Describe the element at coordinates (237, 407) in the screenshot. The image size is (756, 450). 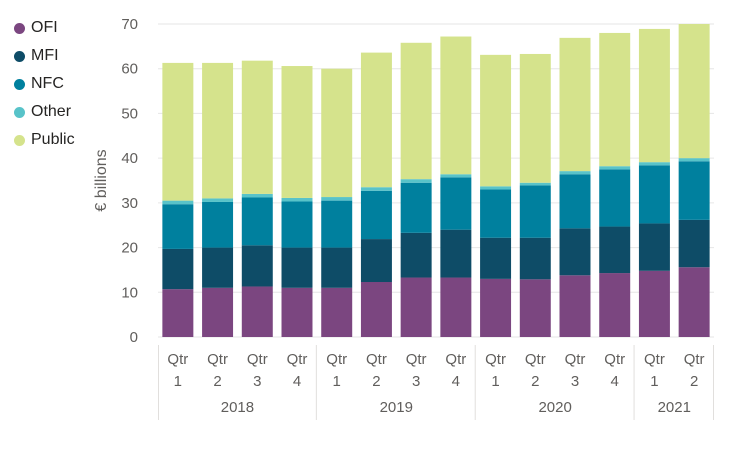
I see `x-year-label: 2018` at that location.